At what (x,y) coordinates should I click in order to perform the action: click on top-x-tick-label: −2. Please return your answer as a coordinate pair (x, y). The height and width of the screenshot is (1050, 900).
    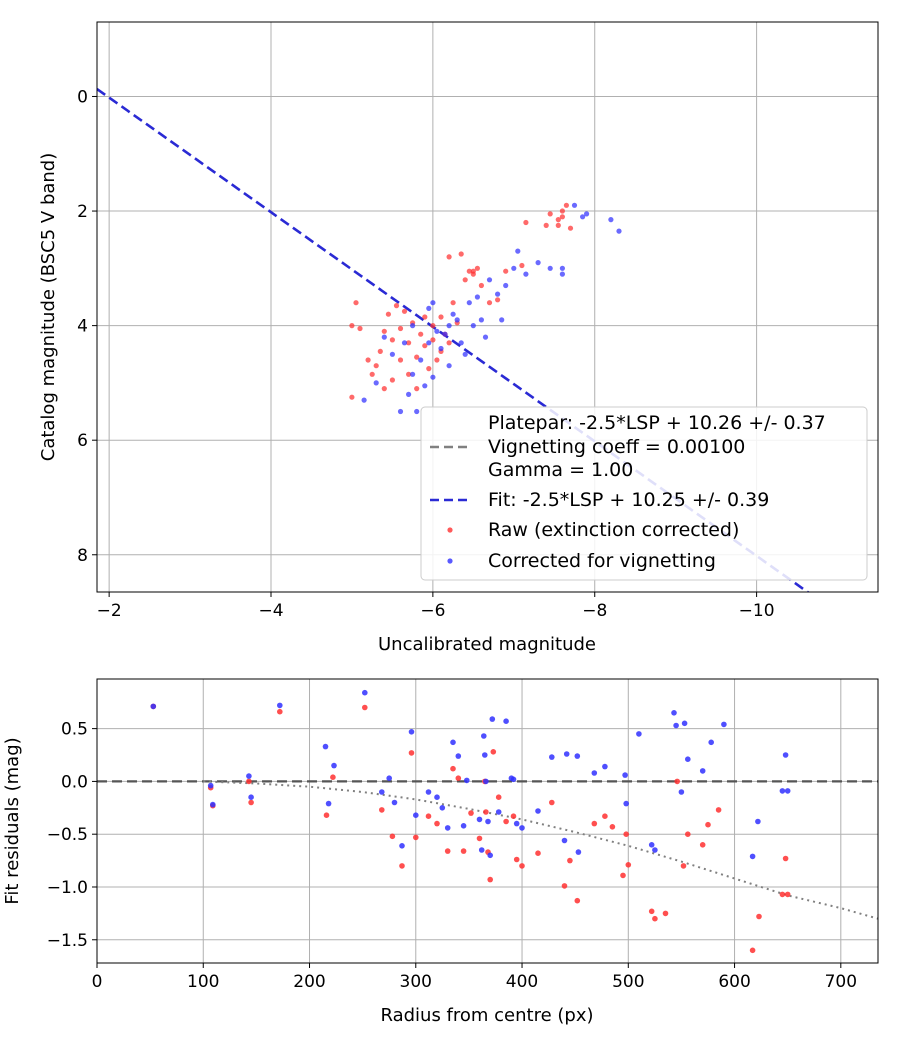
    Looking at the image, I should click on (109, 611).